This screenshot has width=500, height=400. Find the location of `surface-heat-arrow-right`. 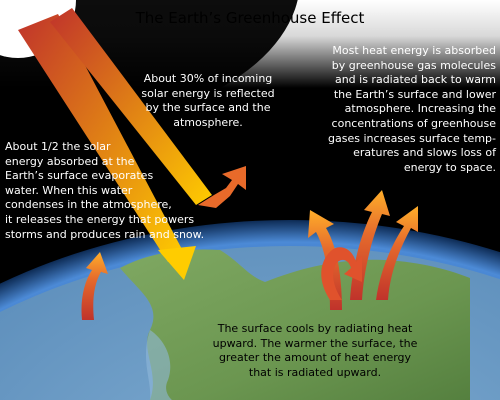

surface-heat-arrow-right is located at coordinates (397, 253).